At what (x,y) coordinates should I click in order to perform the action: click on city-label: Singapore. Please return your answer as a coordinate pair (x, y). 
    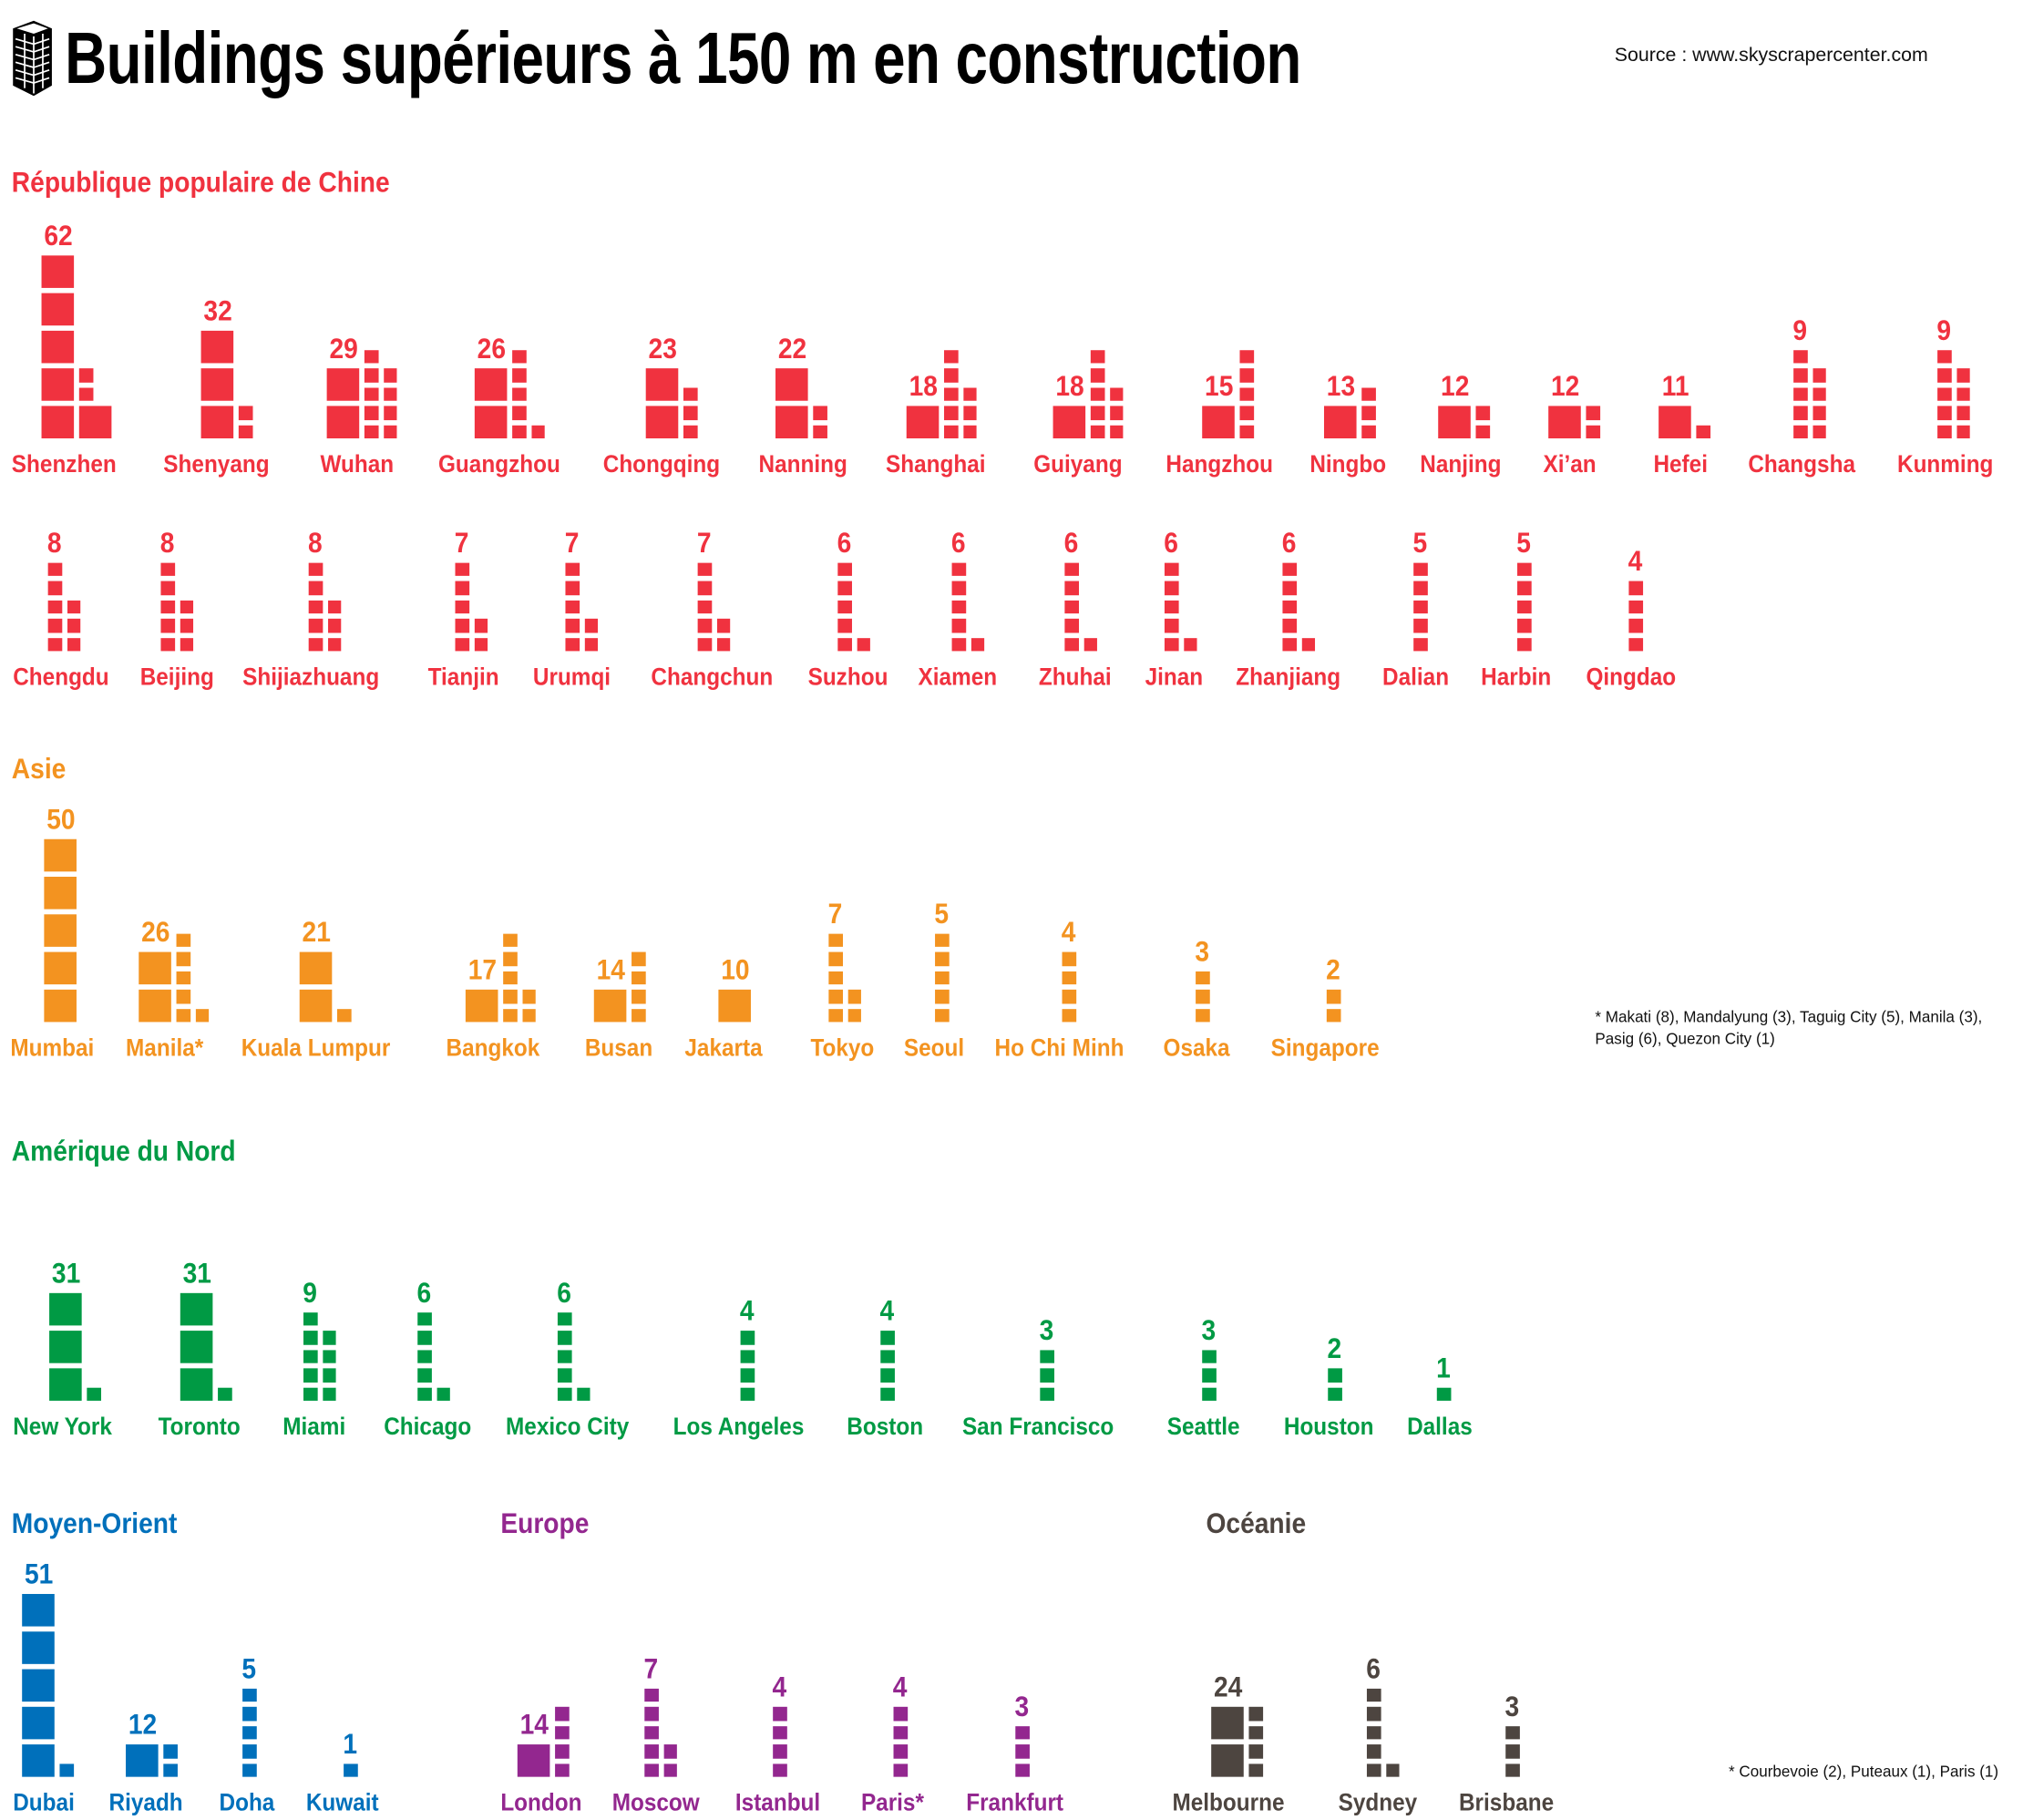
    Looking at the image, I should click on (1325, 1049).